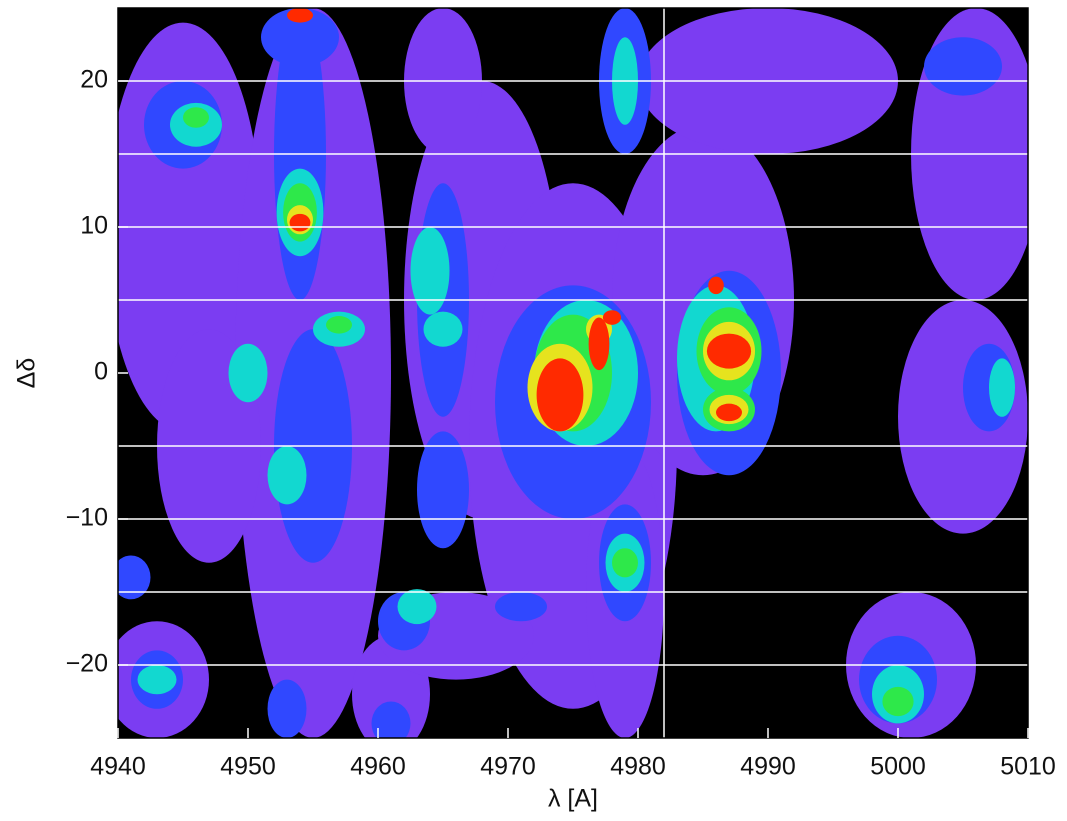 The width and height of the screenshot is (1067, 821). Describe the element at coordinates (87, 664) in the screenshot. I see `y-tick-label: −20` at that location.